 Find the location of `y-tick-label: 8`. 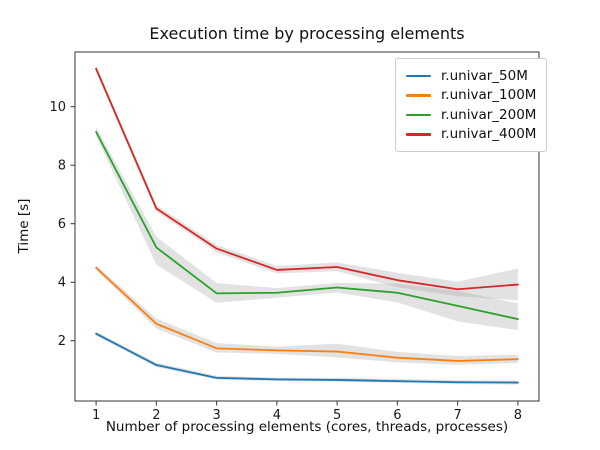

y-tick-label: 8 is located at coordinates (62, 166).